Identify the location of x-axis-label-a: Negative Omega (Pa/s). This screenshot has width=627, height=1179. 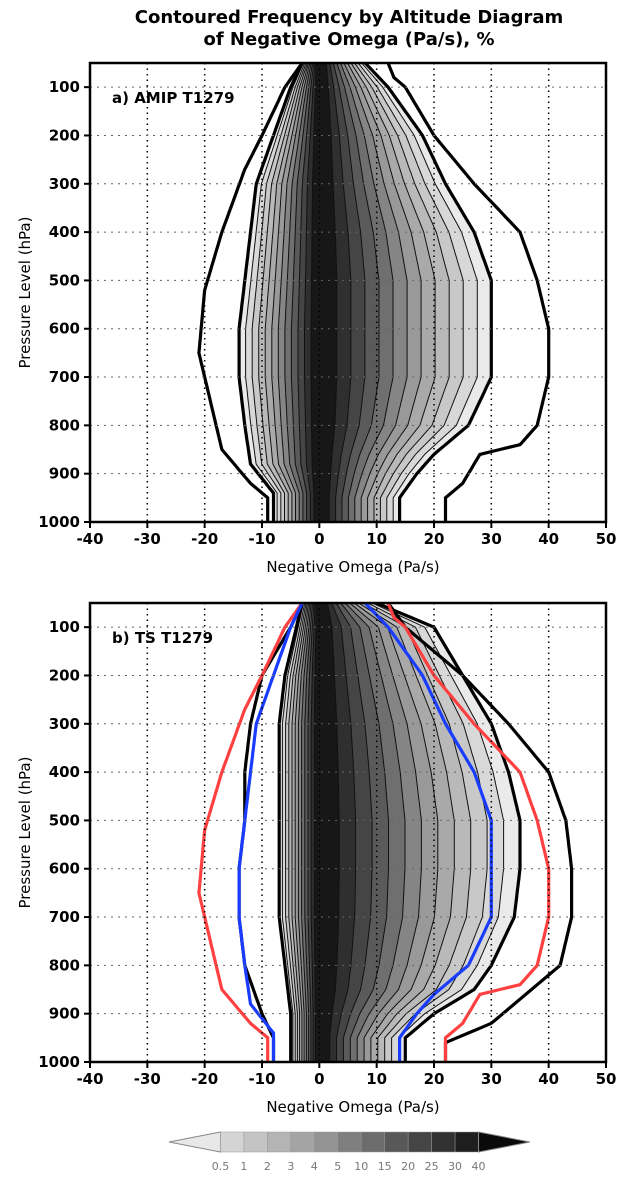
(352, 567).